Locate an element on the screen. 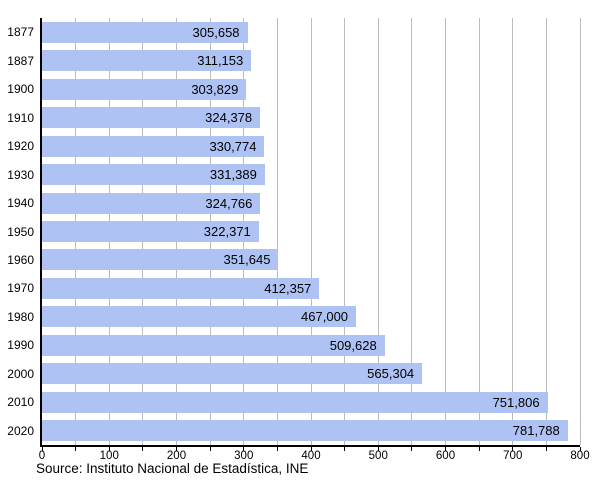 The image size is (600, 480). y-axis-label: 1960 is located at coordinates (20, 259).